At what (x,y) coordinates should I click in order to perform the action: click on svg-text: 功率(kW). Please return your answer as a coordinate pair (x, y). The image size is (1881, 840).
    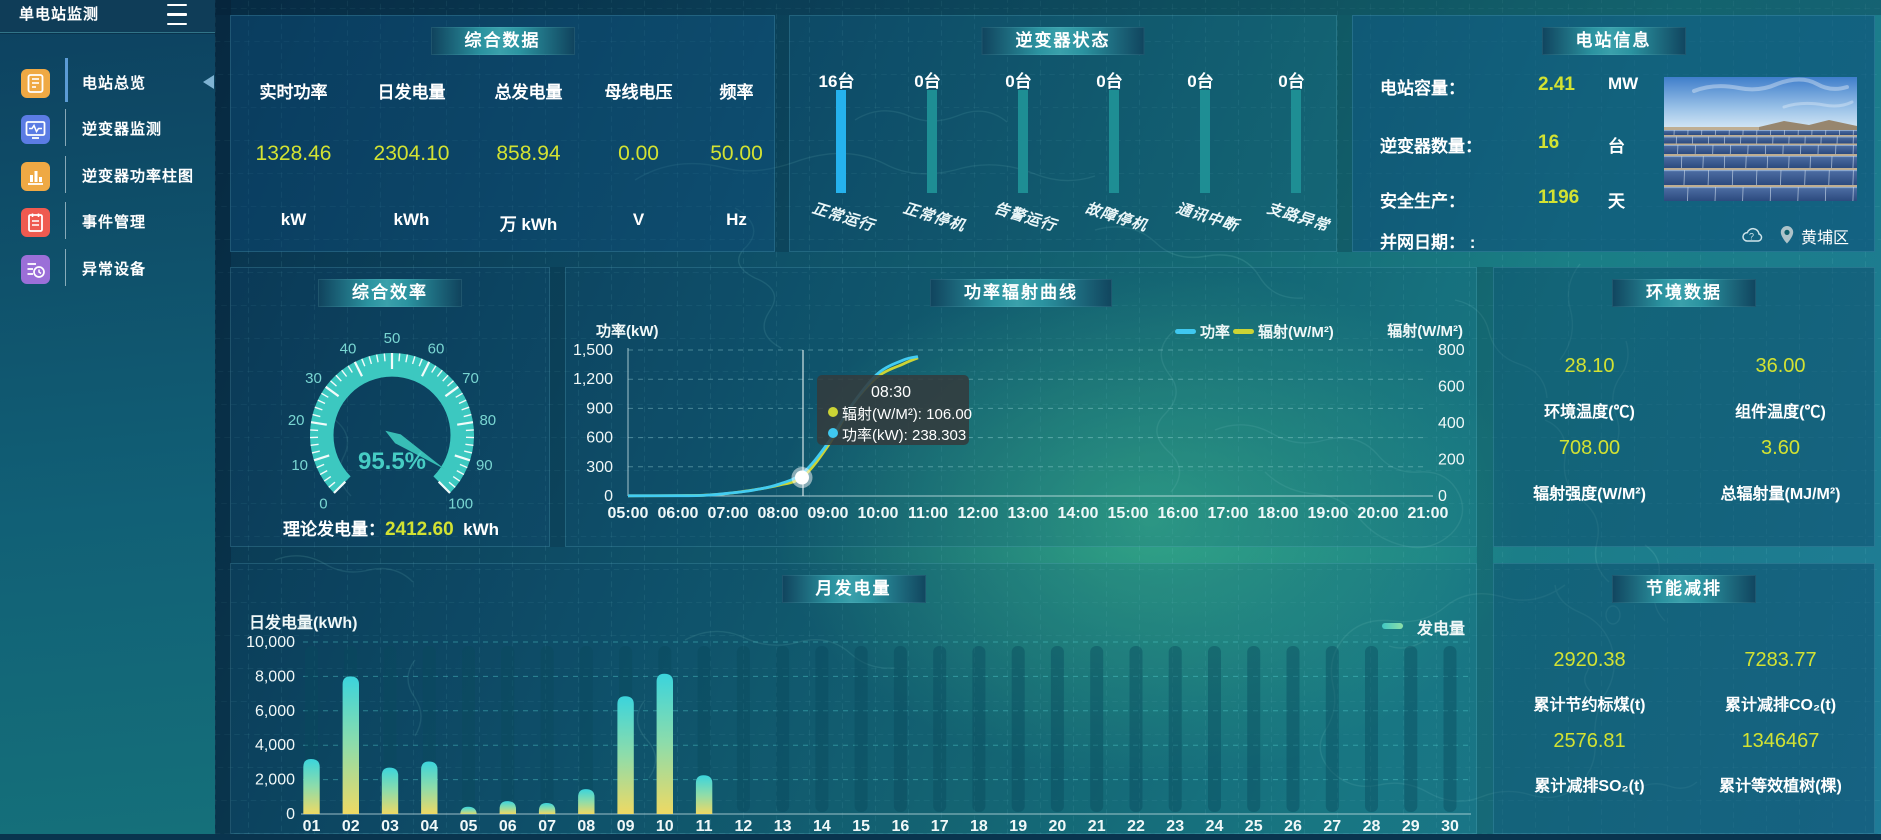
    Looking at the image, I should click on (627, 331).